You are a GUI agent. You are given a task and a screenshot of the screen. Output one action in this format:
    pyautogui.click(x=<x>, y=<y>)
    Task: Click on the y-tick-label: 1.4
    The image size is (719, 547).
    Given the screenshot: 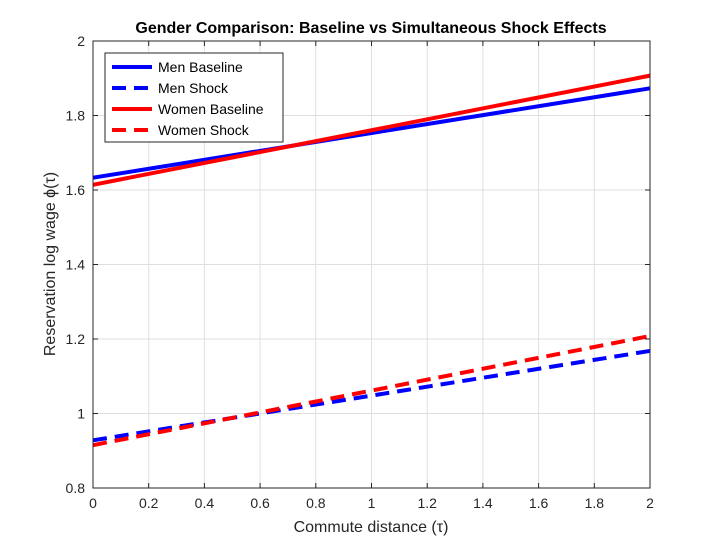 What is the action you would take?
    pyautogui.click(x=76, y=265)
    